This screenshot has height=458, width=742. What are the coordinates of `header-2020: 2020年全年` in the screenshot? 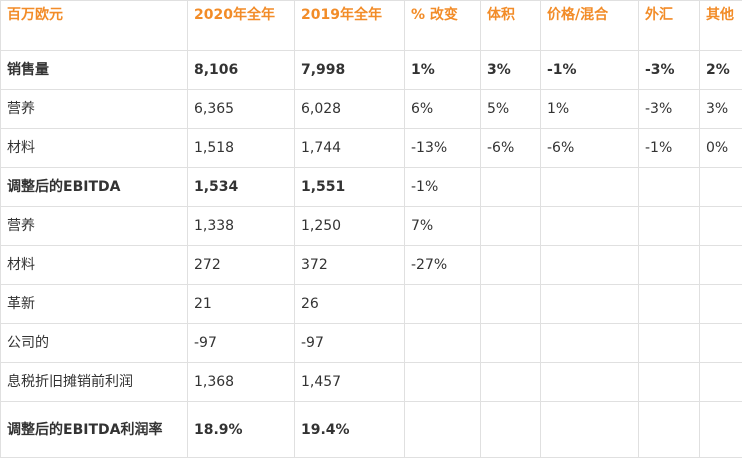 It's located at (241, 26).